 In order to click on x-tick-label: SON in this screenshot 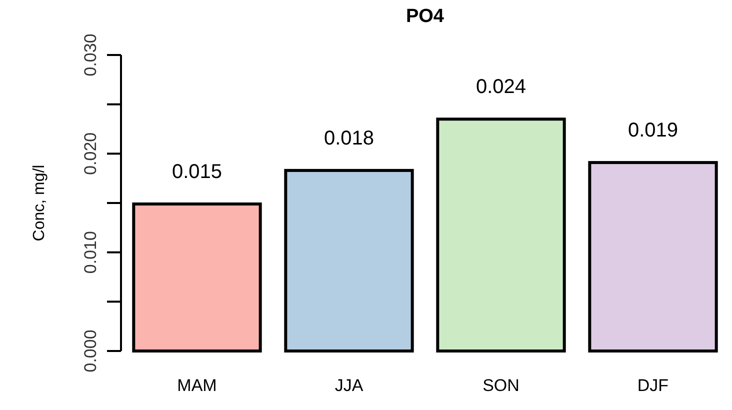, I will do `click(501, 385)`.